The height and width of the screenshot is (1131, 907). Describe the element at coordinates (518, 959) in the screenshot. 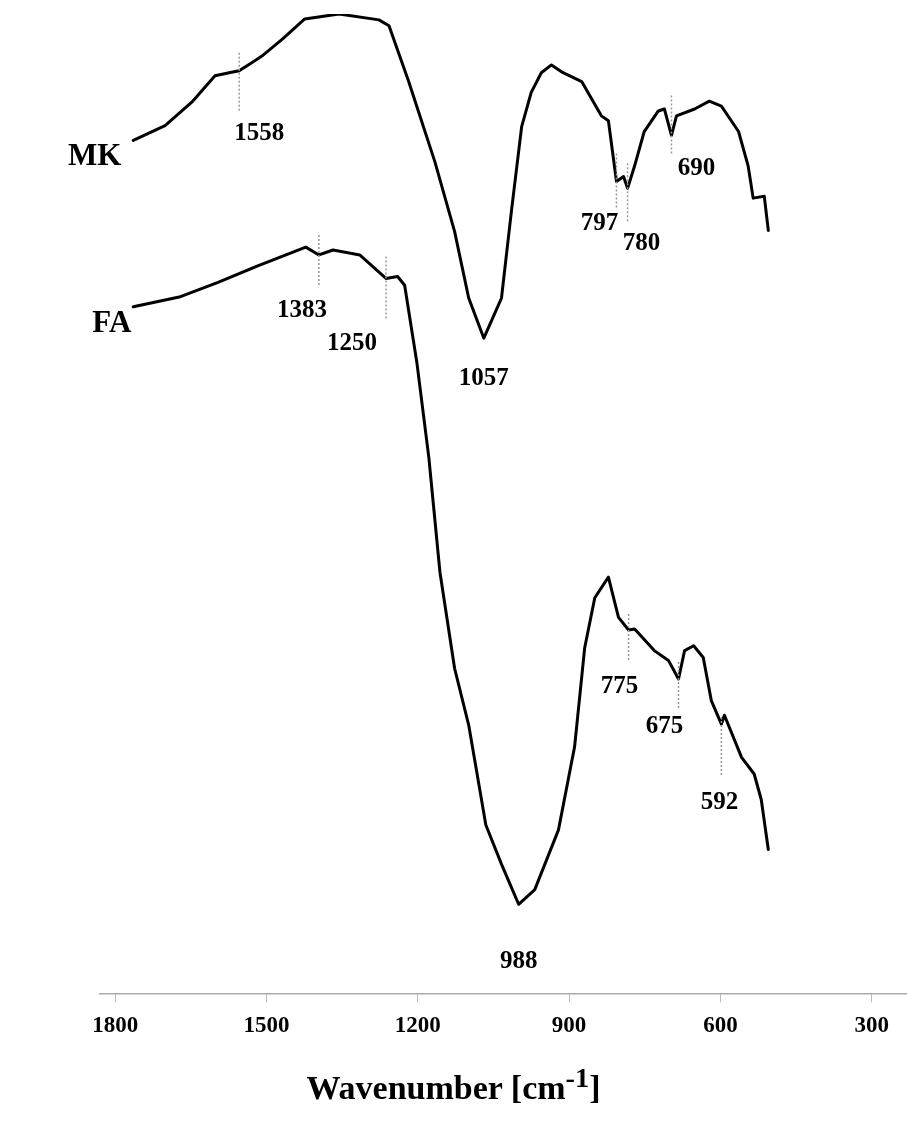

I see `annotation: 988` at that location.